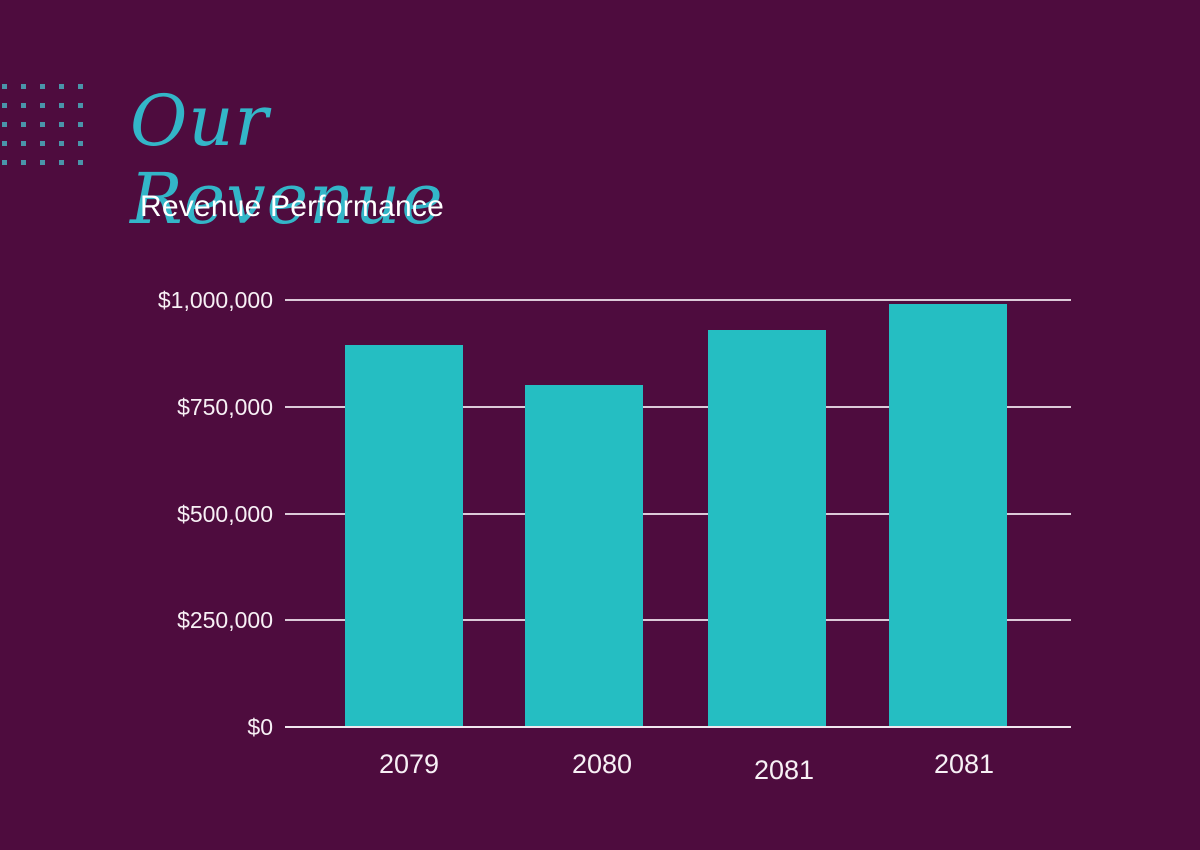 The height and width of the screenshot is (850, 1200). Describe the element at coordinates (584, 556) in the screenshot. I see `bar-2080` at that location.